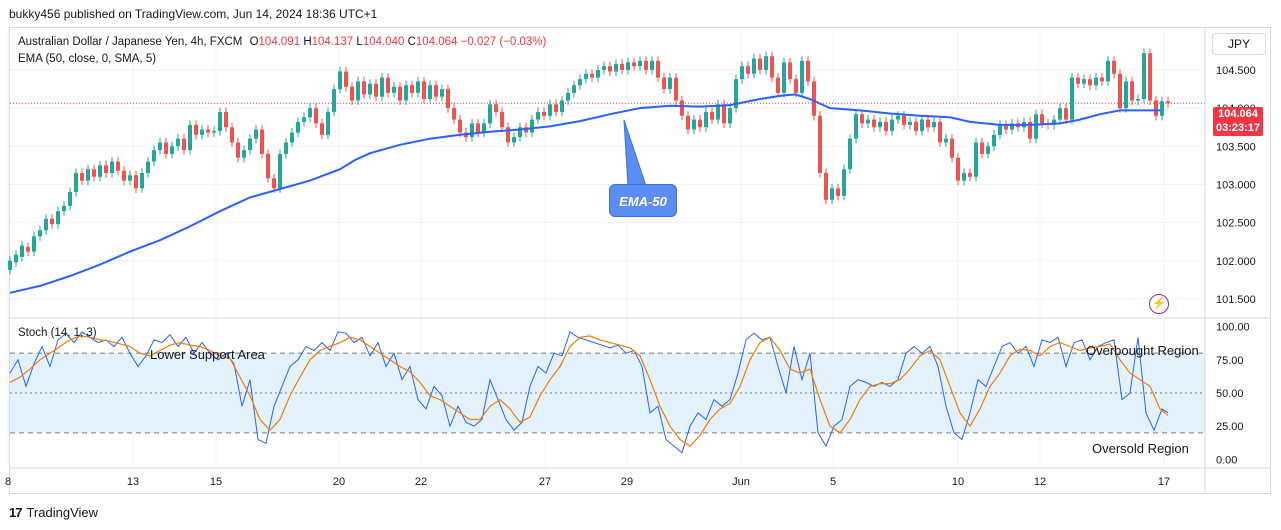  Describe the element at coordinates (279, 42) in the screenshot. I see `open-value: 104.091` at that location.